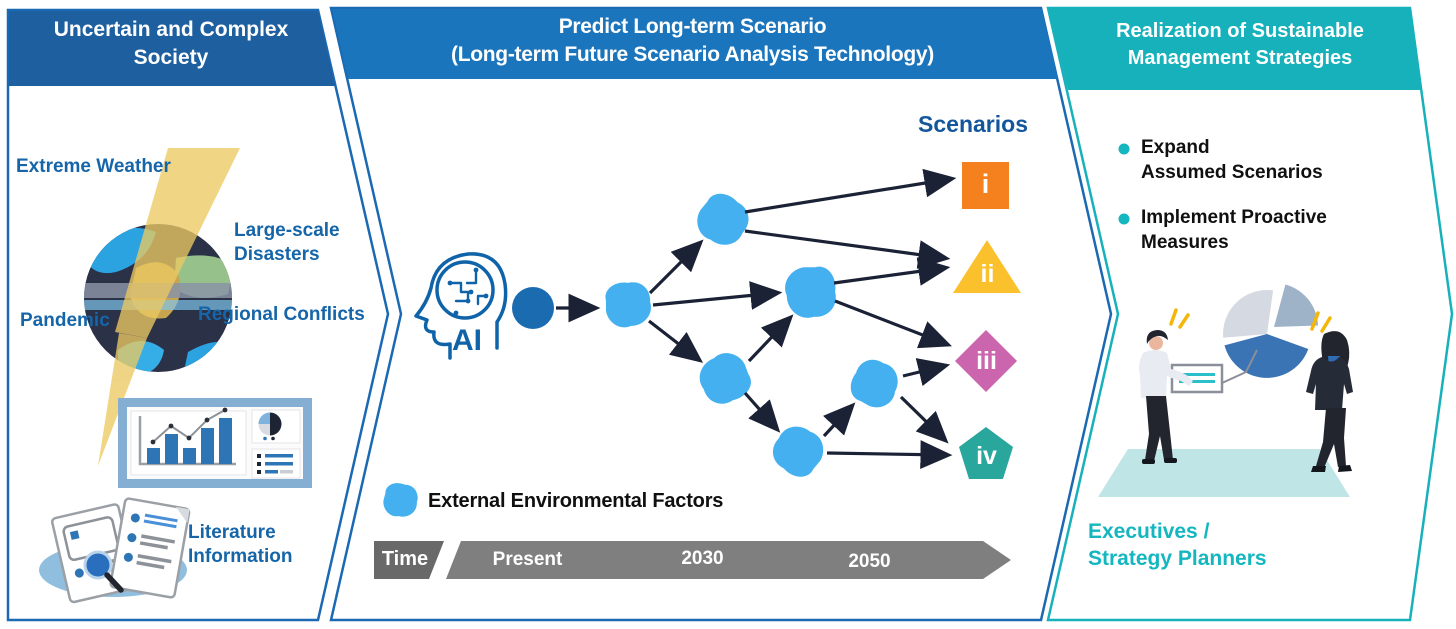 The height and width of the screenshot is (629, 1456). Describe the element at coordinates (869, 561) in the screenshot. I see `timeline-tick-2050: 2050` at that location.